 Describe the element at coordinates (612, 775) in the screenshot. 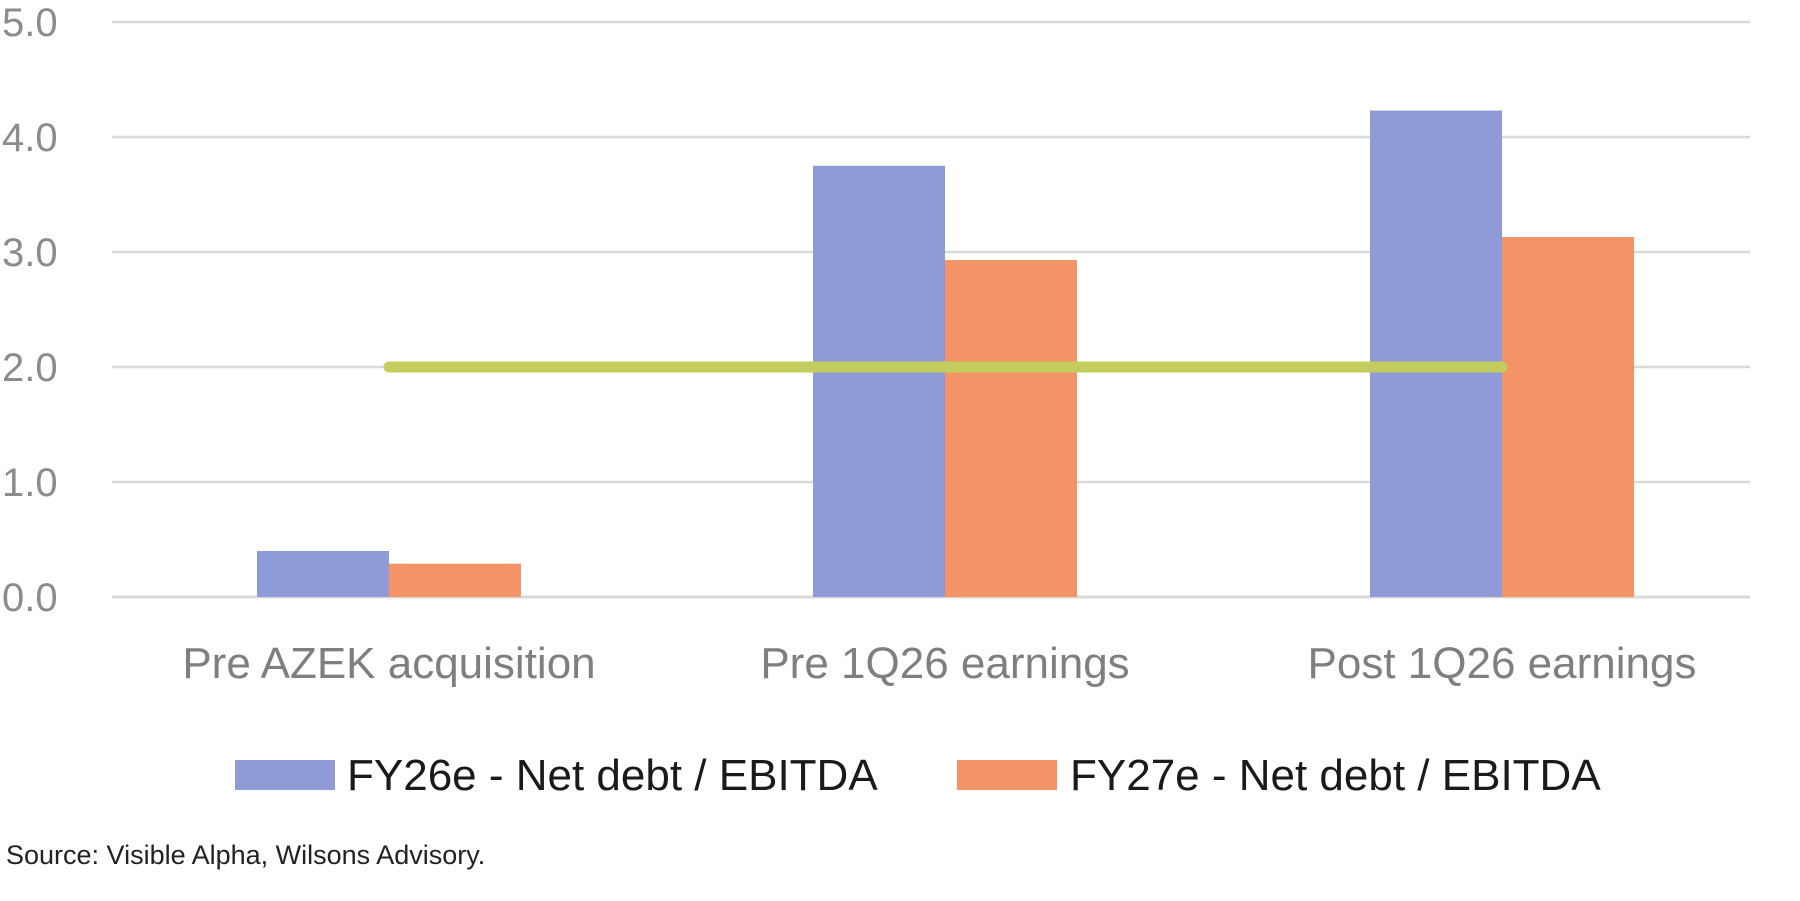

I see `legend-label-fy26e: FY26e - Net debt / EBITDA` at that location.